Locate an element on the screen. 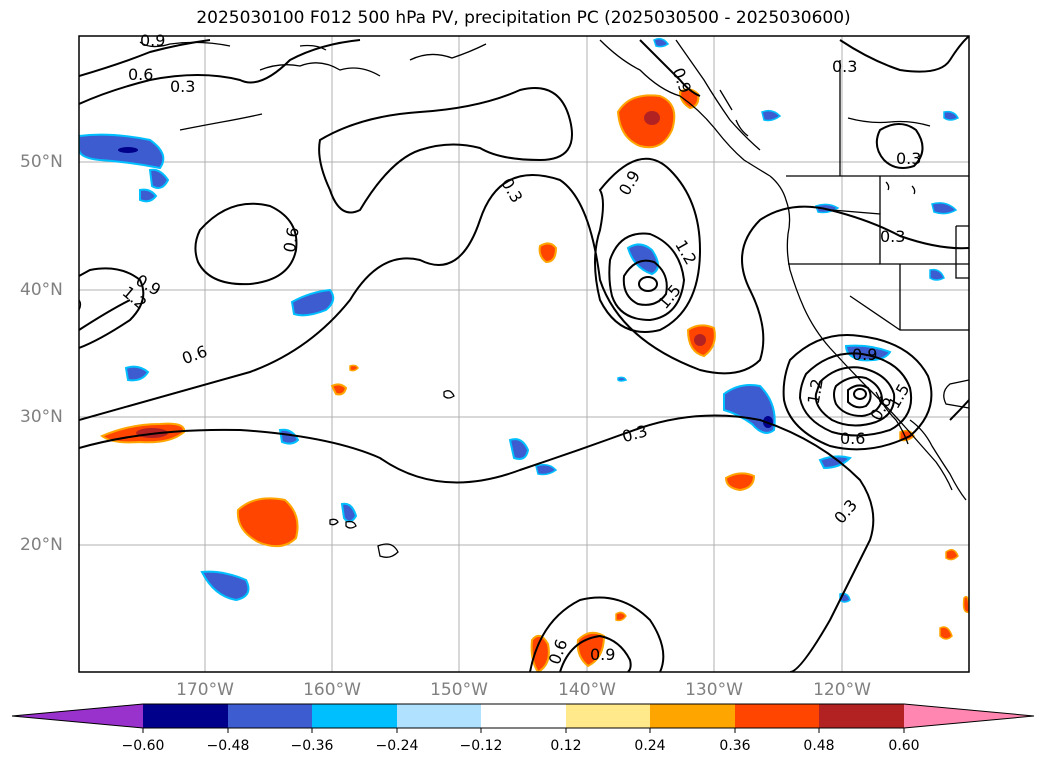 This screenshot has width=1047, height=765. colorbar is located at coordinates (523, 718).